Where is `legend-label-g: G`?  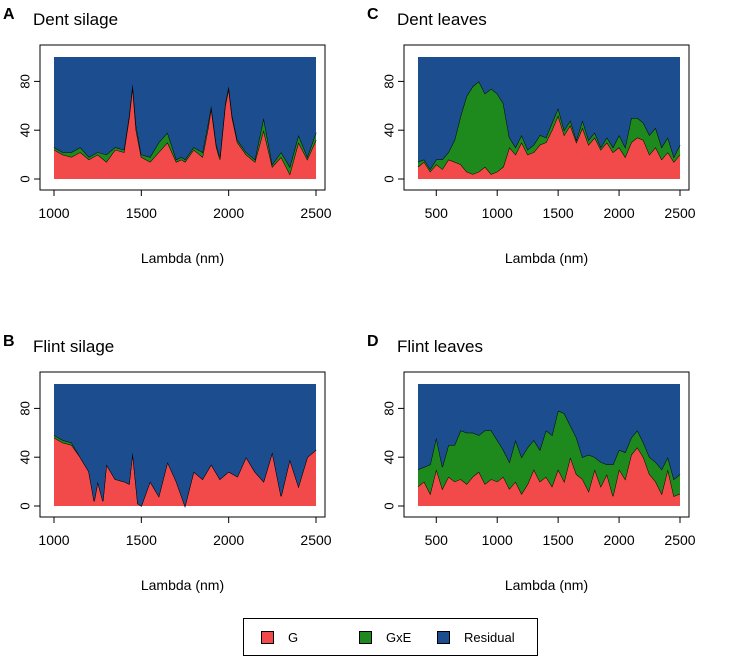
legend-label-g: G is located at coordinates (293, 637).